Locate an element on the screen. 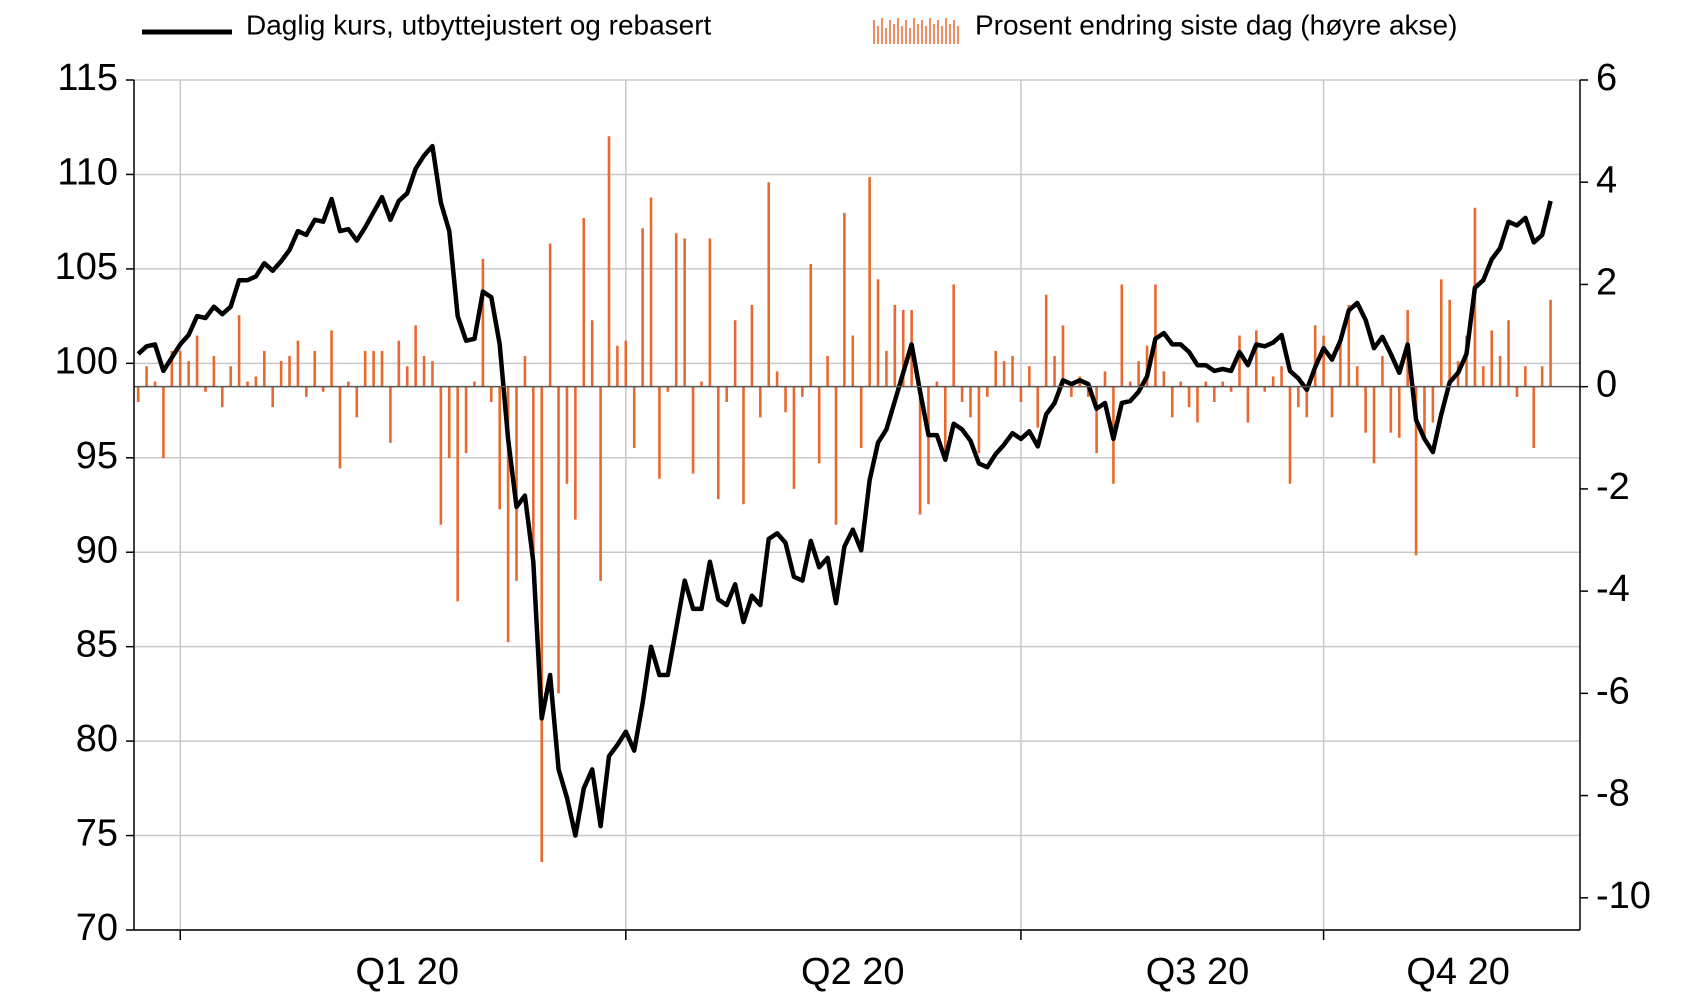 The height and width of the screenshot is (994, 1686). x-tick-label: Q1 20 is located at coordinates (407, 972).